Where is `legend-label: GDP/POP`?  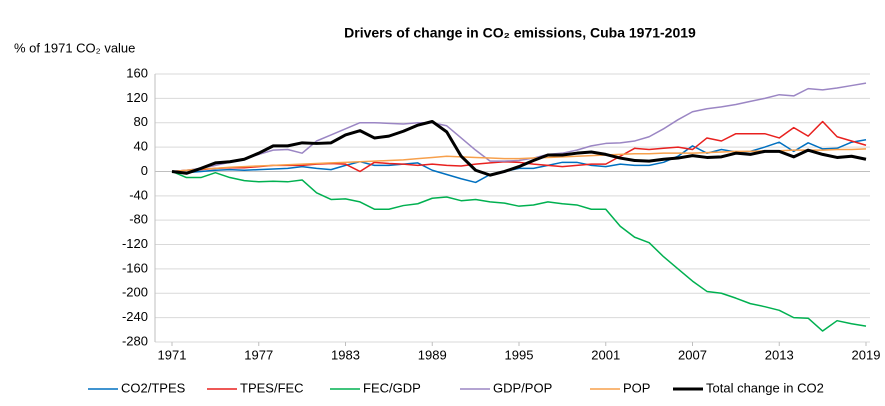 legend-label: GDP/POP is located at coordinates (522, 387).